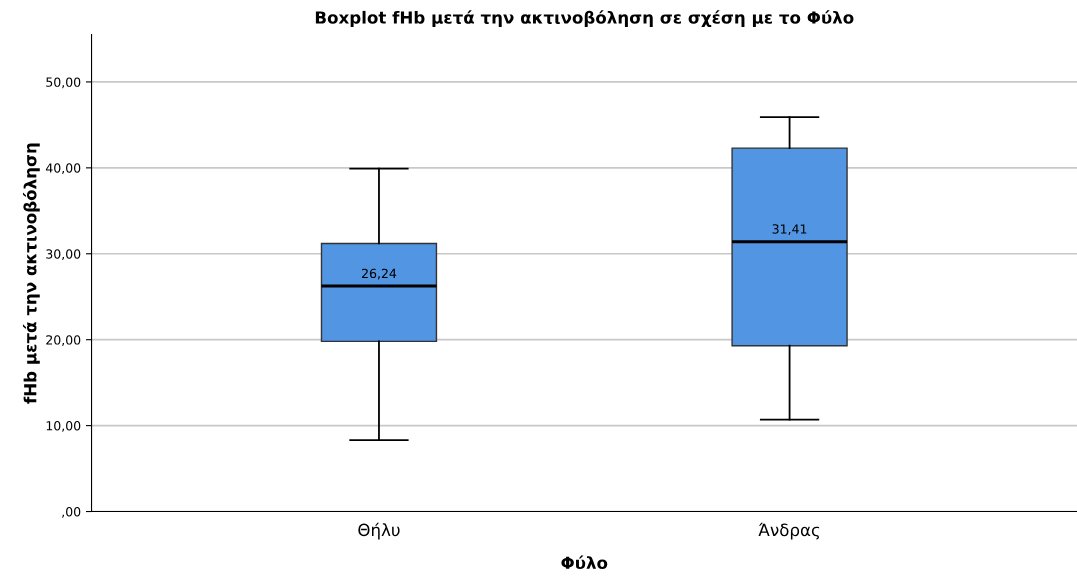  I want to click on y-tick-label: 40,00, so click(63, 169).